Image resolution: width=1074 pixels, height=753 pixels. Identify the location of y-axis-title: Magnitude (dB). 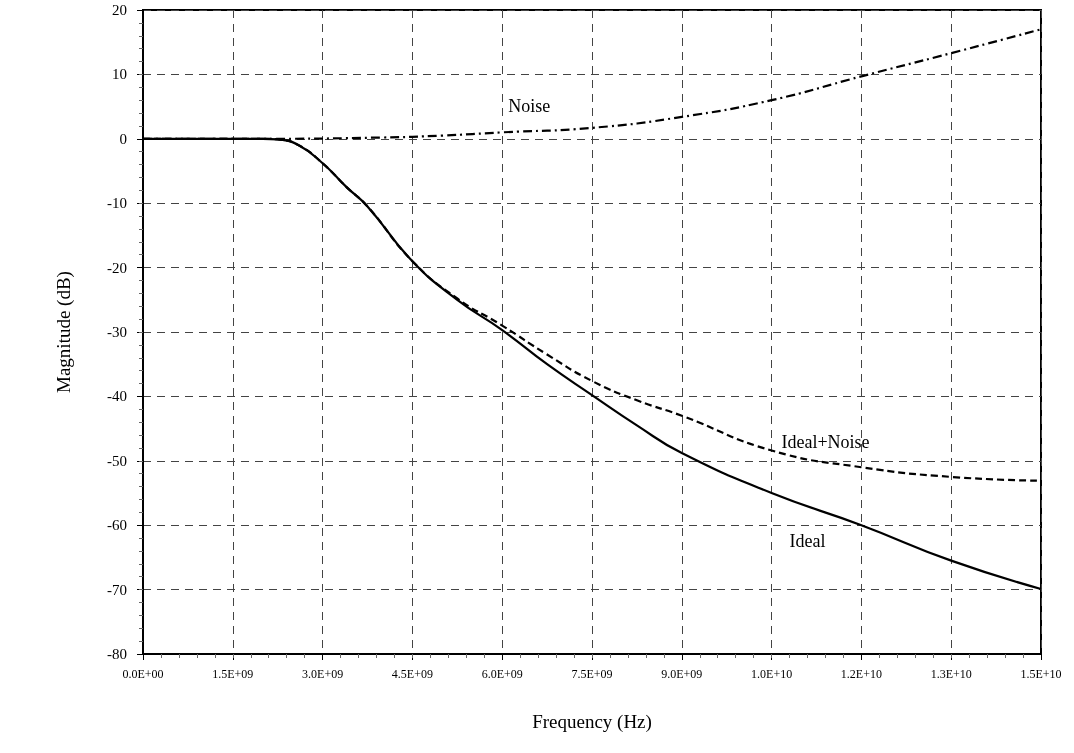
(64, 332).